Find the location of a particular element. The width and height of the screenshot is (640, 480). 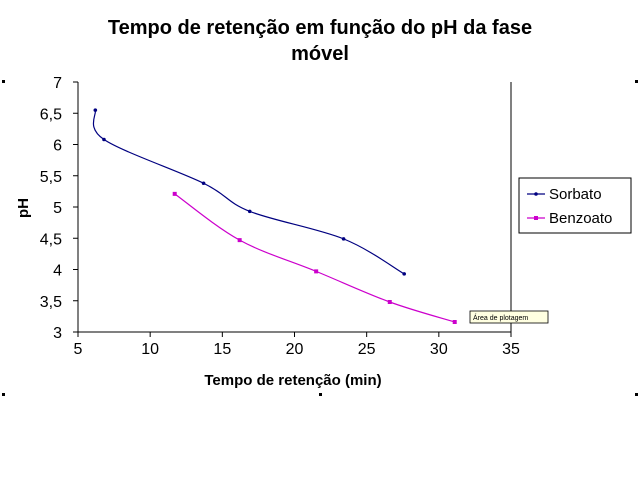

tooltip-text: Área de plotagem is located at coordinates (500, 317).